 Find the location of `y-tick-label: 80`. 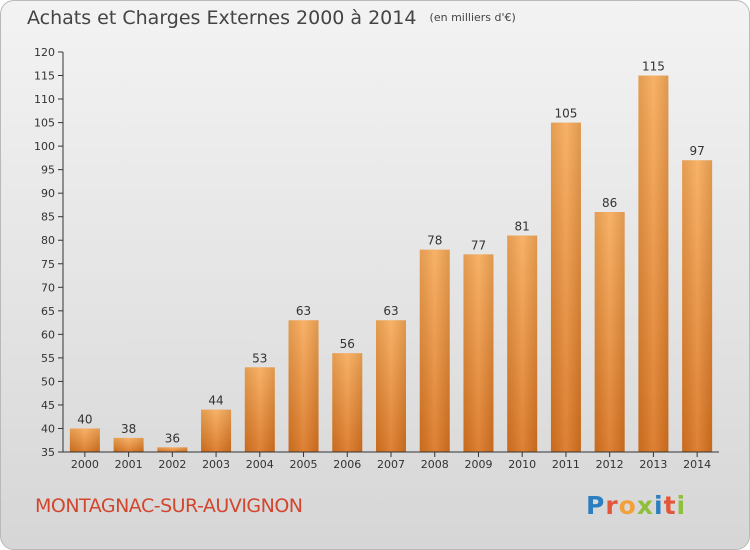

y-tick-label: 80 is located at coordinates (48, 240).